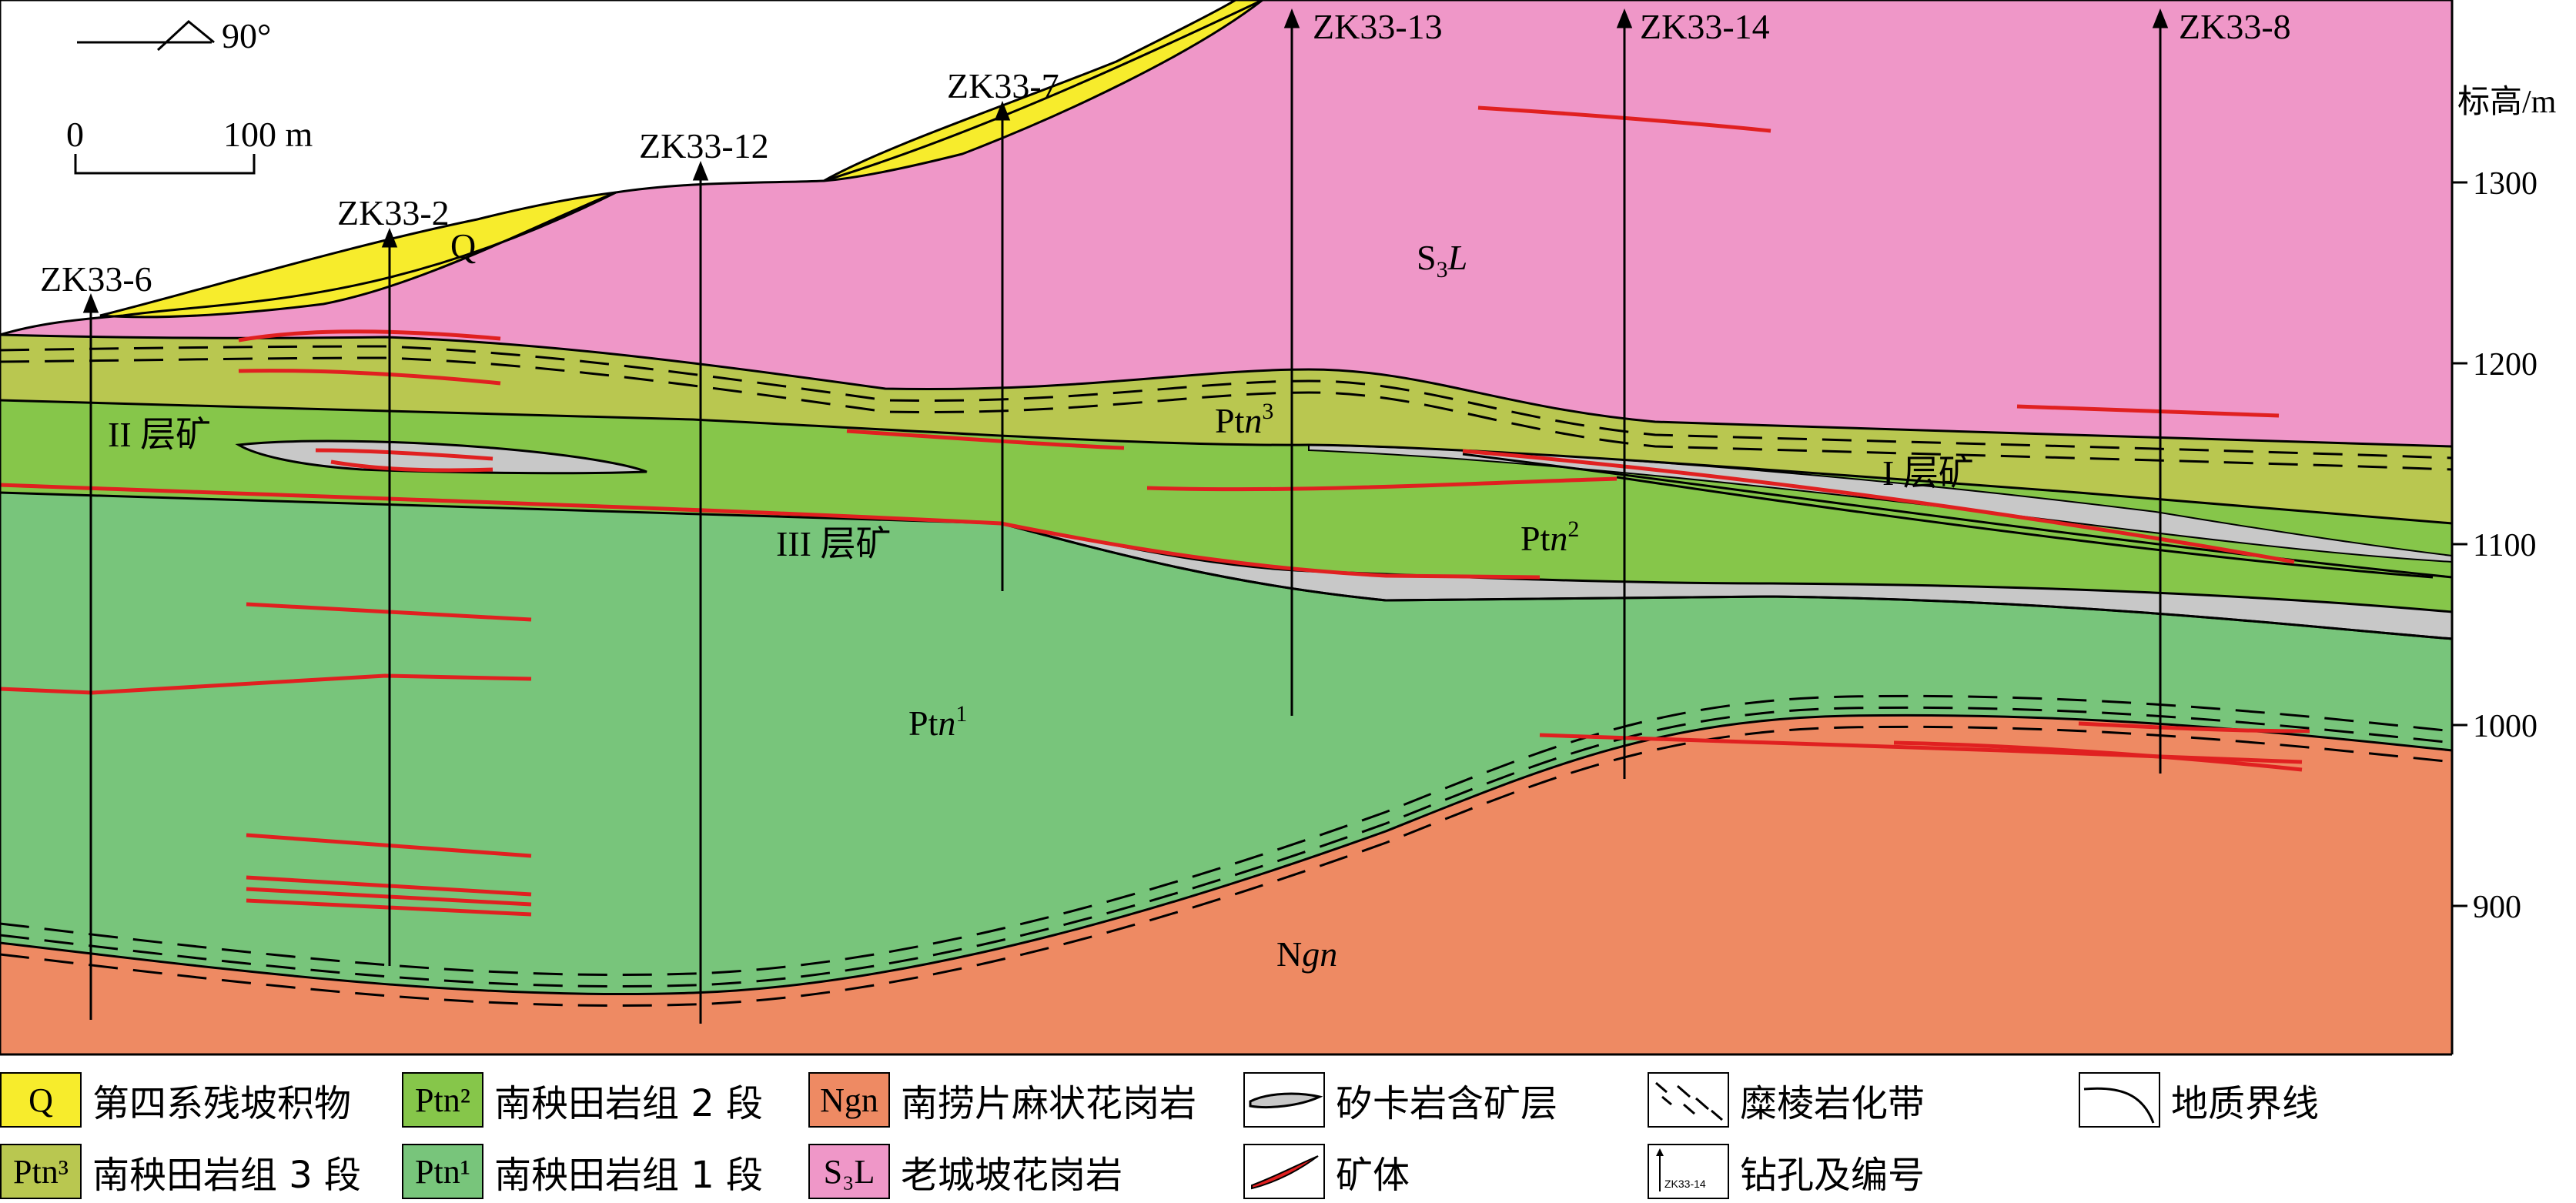  I want to click on legend-swatch-ptn3: Ptn³, so click(41, 1172).